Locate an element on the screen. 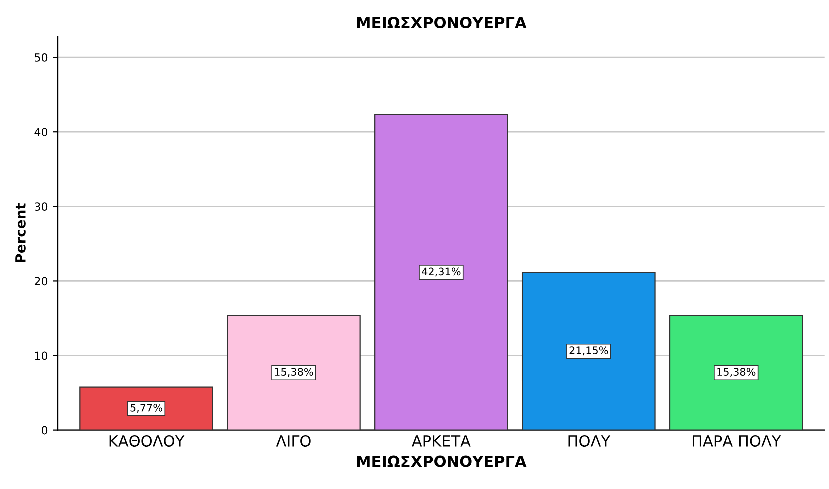  x-tick-label: ΑΡΚΕΤΑ is located at coordinates (441, 441).